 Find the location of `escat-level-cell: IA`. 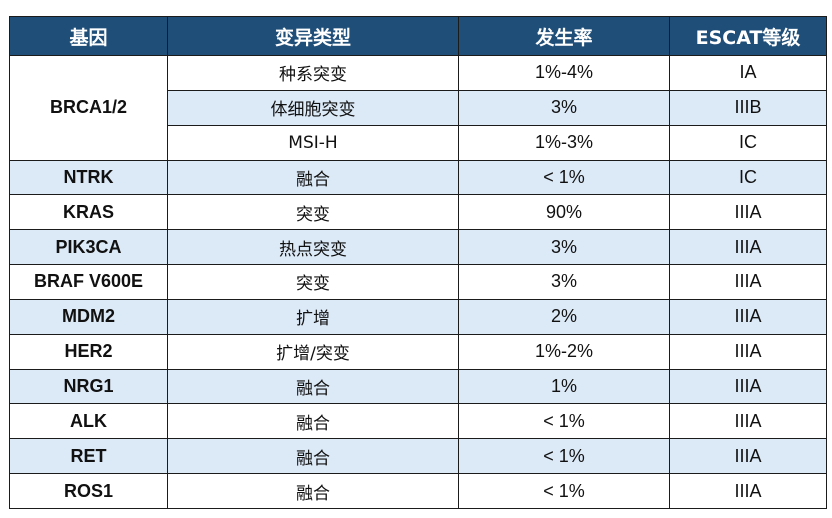

escat-level-cell: IA is located at coordinates (748, 73).